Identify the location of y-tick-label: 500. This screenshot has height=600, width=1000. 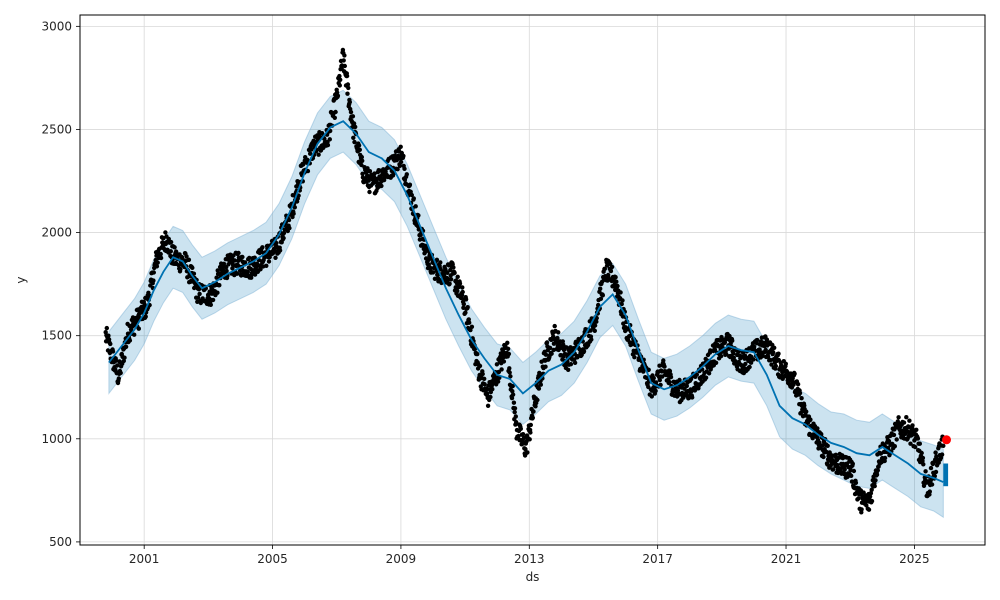
(60, 542).